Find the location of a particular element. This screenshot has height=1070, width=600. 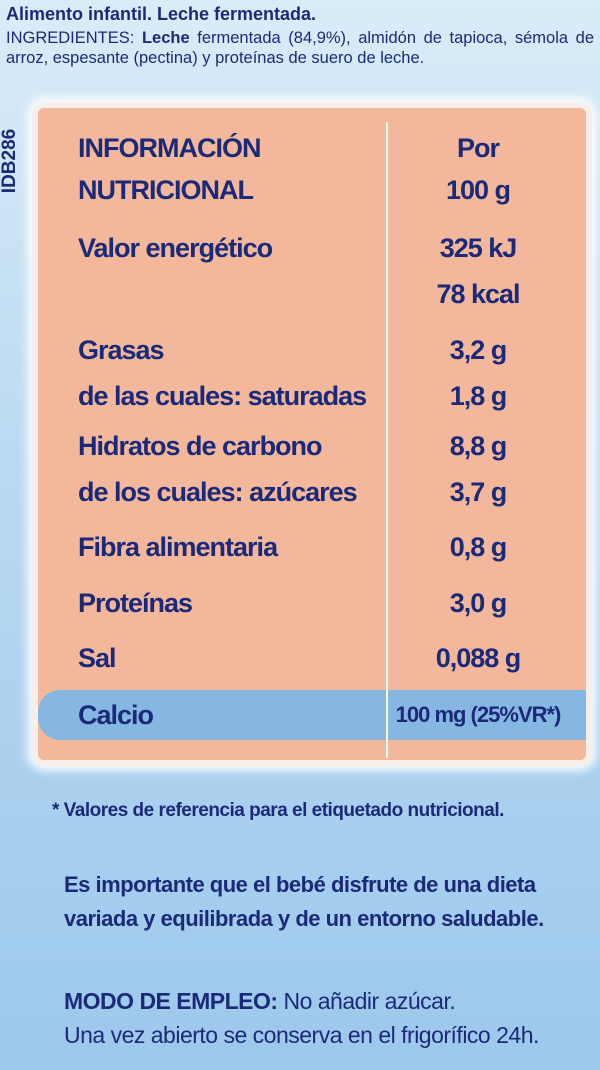

row-value: 0,088 g is located at coordinates (478, 658).